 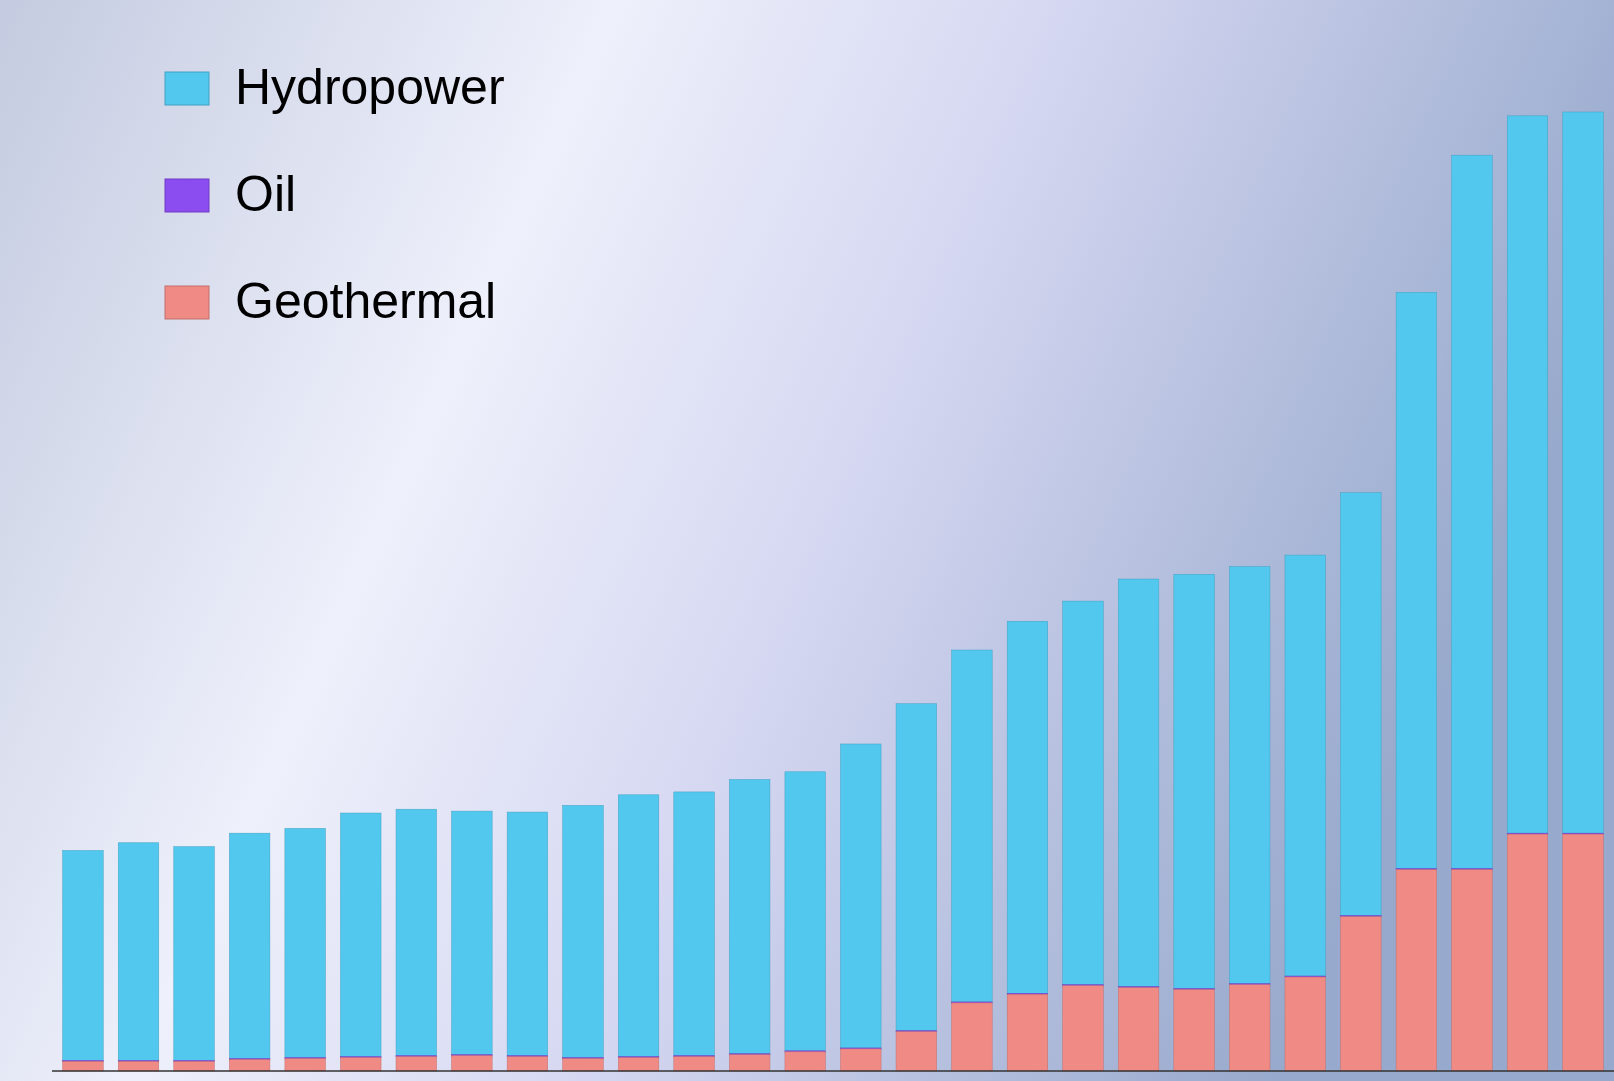 I want to click on legend-label: Hydropower, so click(x=370, y=87).